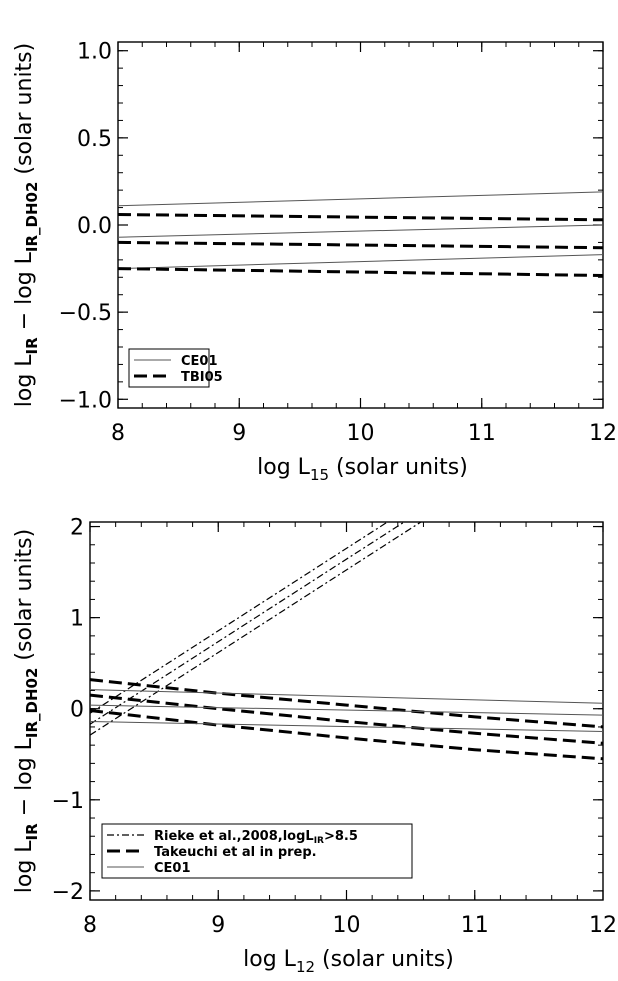 This screenshot has height=981, width=618. Describe the element at coordinates (77, 528) in the screenshot. I see `y-tick-label: 2` at that location.